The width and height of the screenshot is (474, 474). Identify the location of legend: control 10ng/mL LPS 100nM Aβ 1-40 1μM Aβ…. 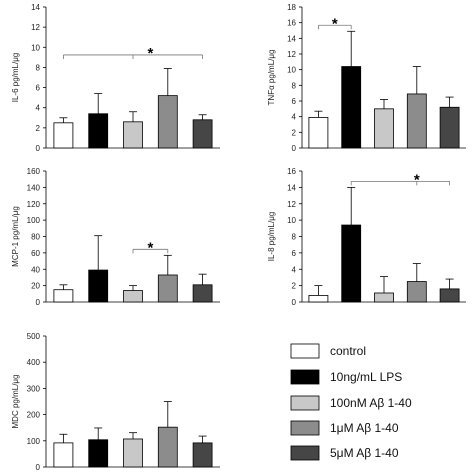
(351, 402).